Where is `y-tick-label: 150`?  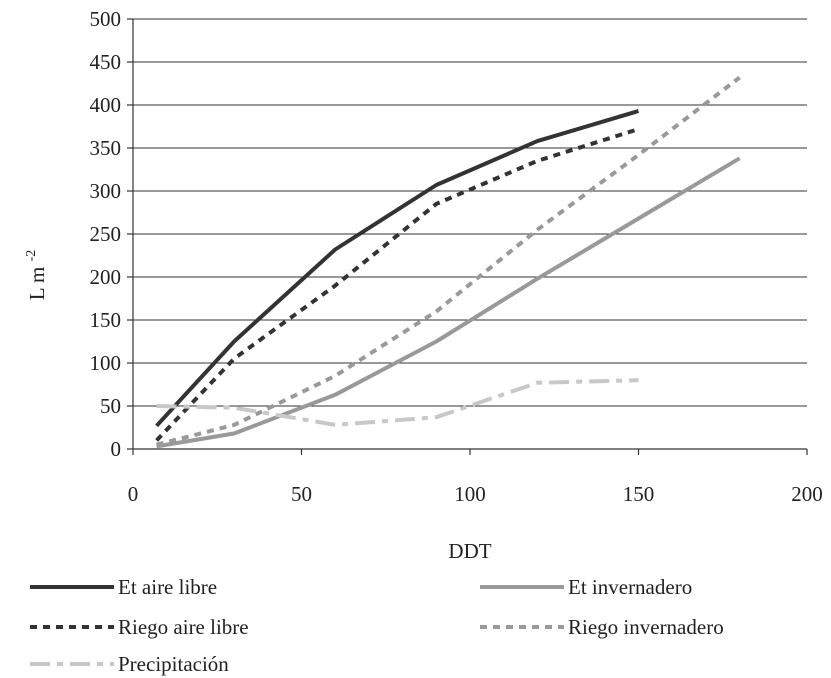
y-tick-label: 150 is located at coordinates (106, 320).